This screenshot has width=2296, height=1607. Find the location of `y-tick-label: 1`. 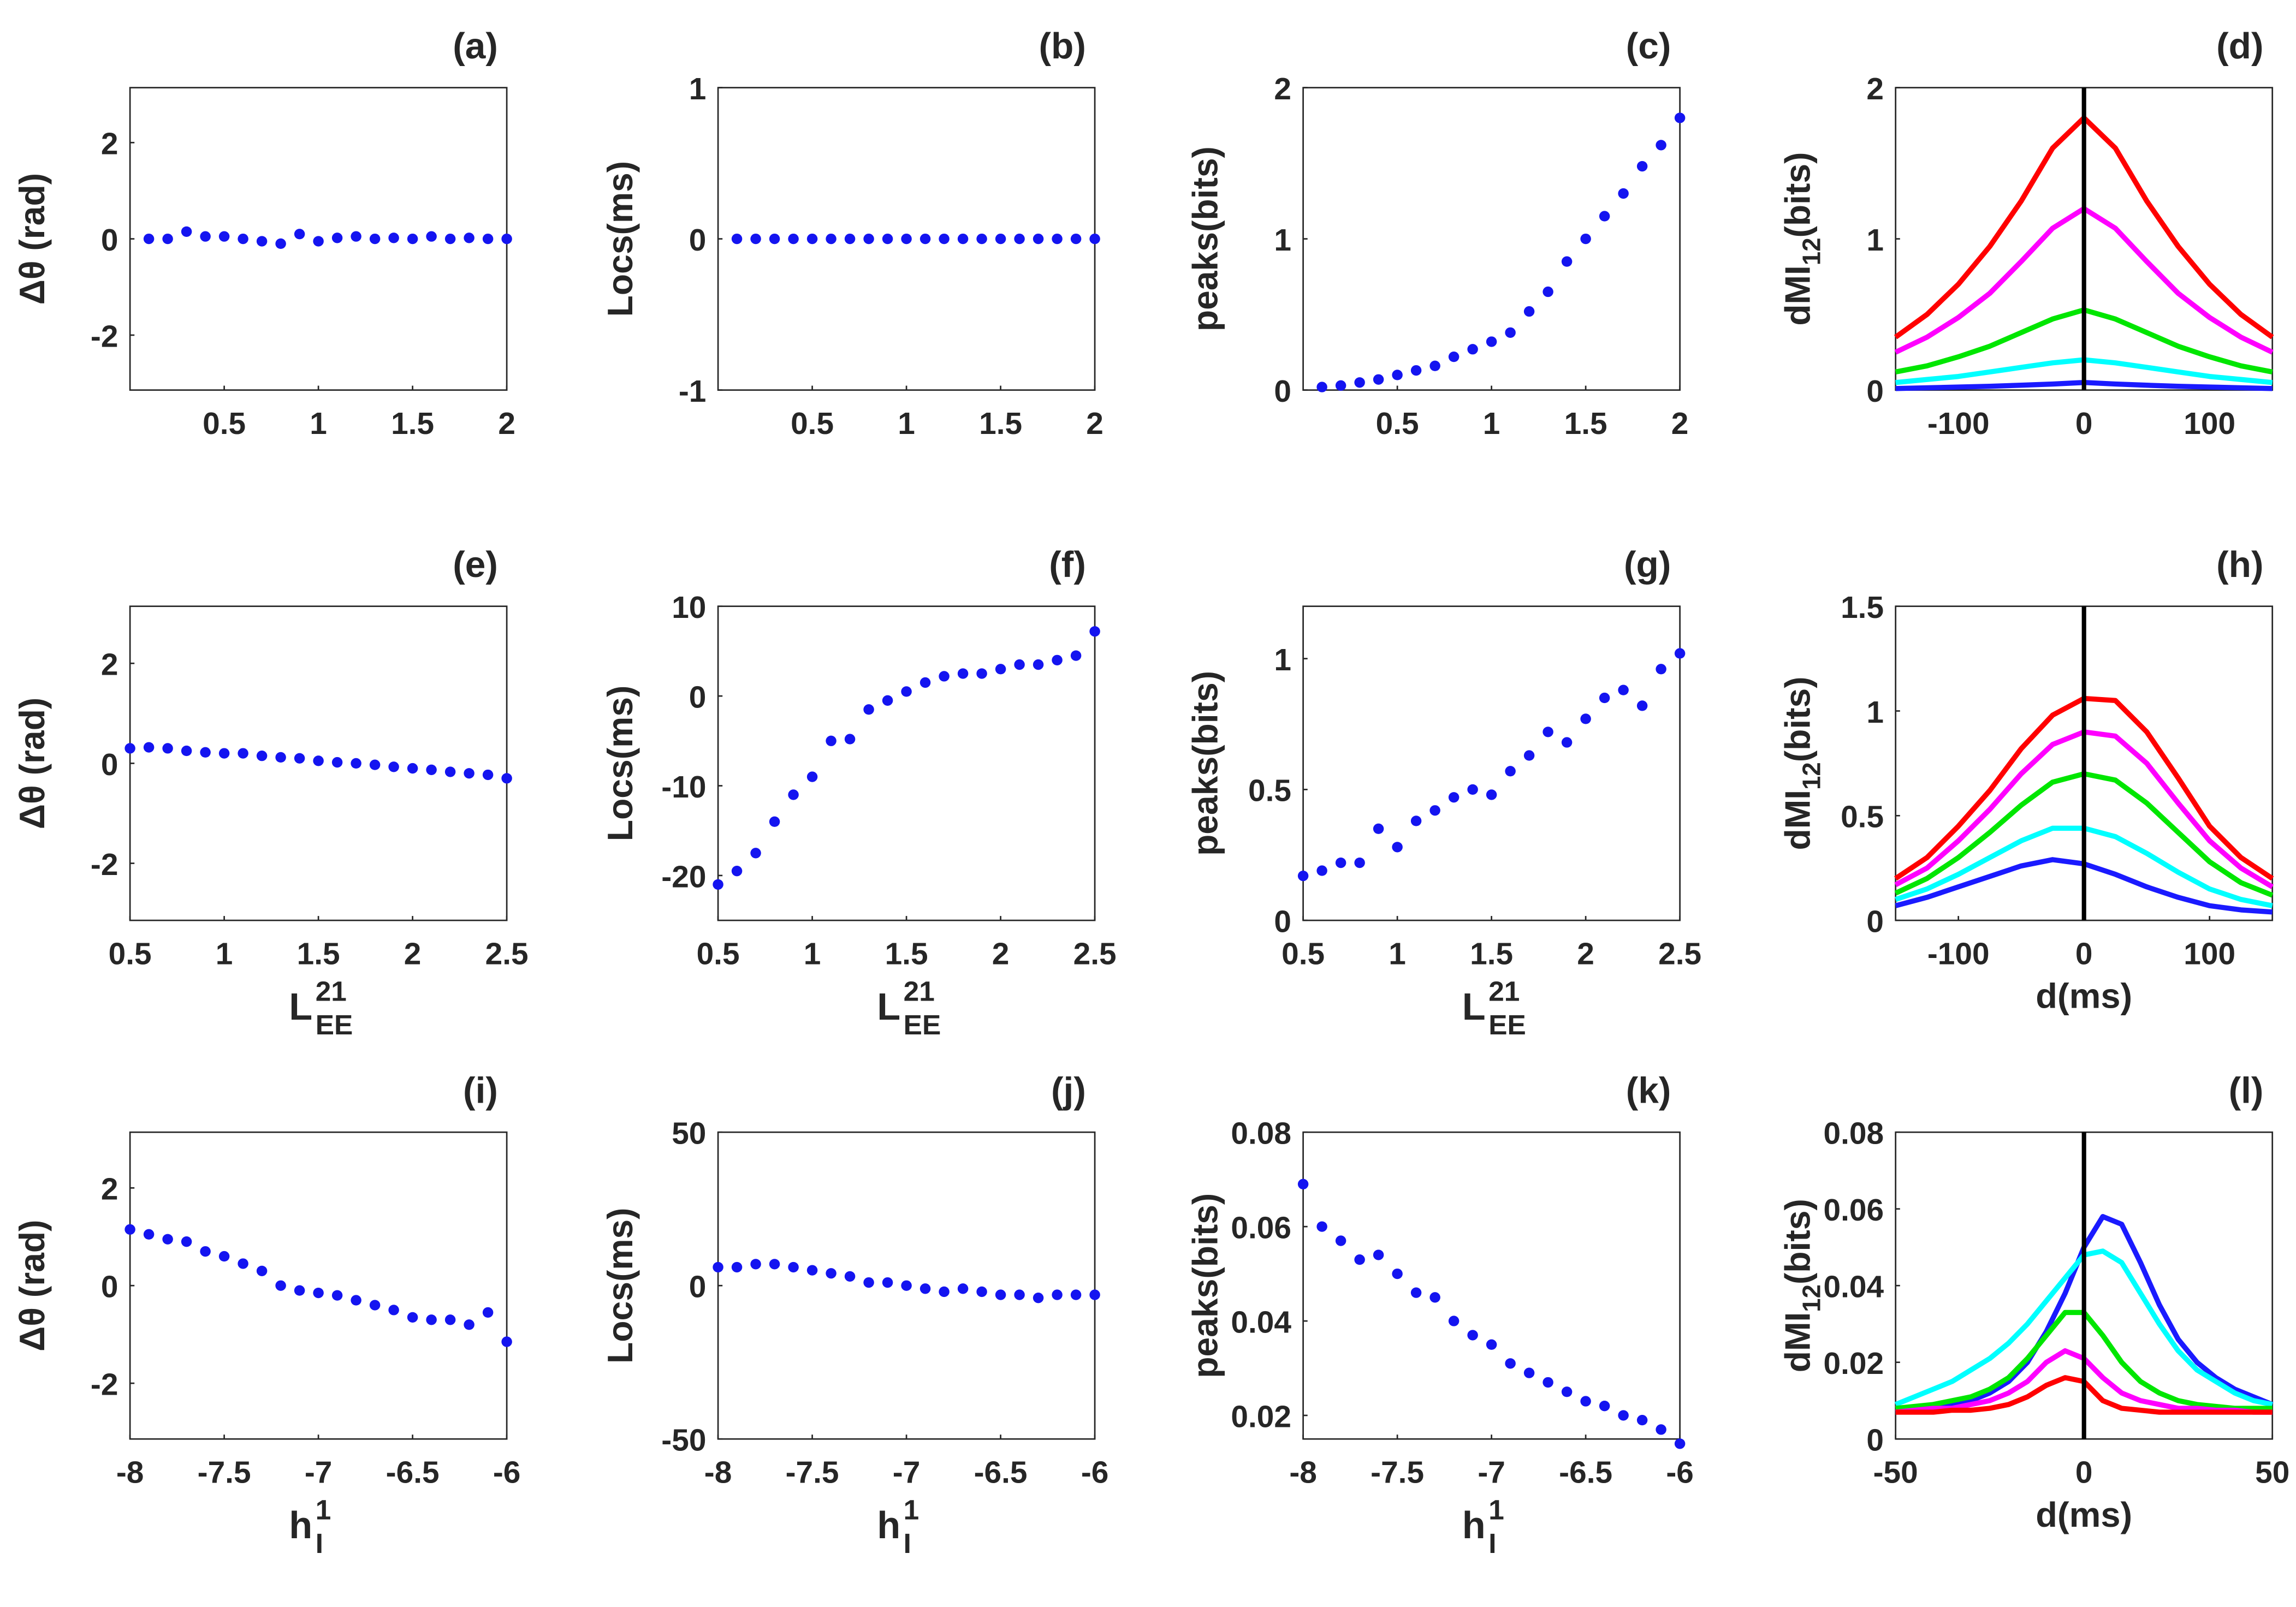

y-tick-label: 1 is located at coordinates (1283, 240).